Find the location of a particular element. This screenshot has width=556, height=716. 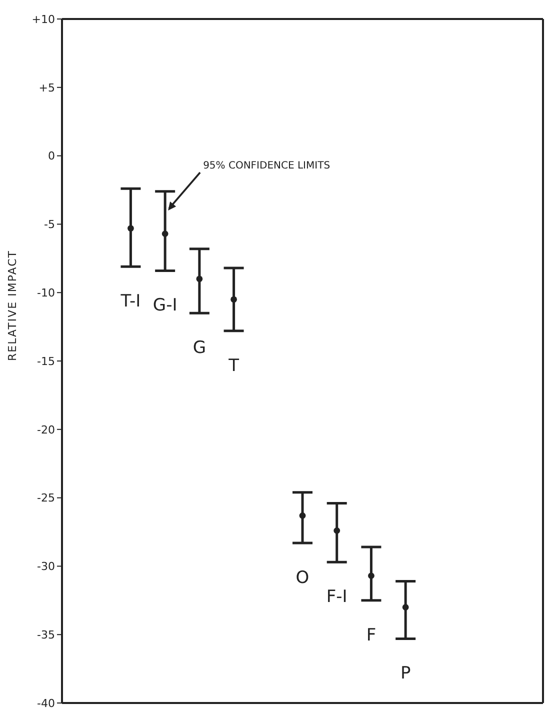

y-tick-label: -30 is located at coordinates (46, 567).